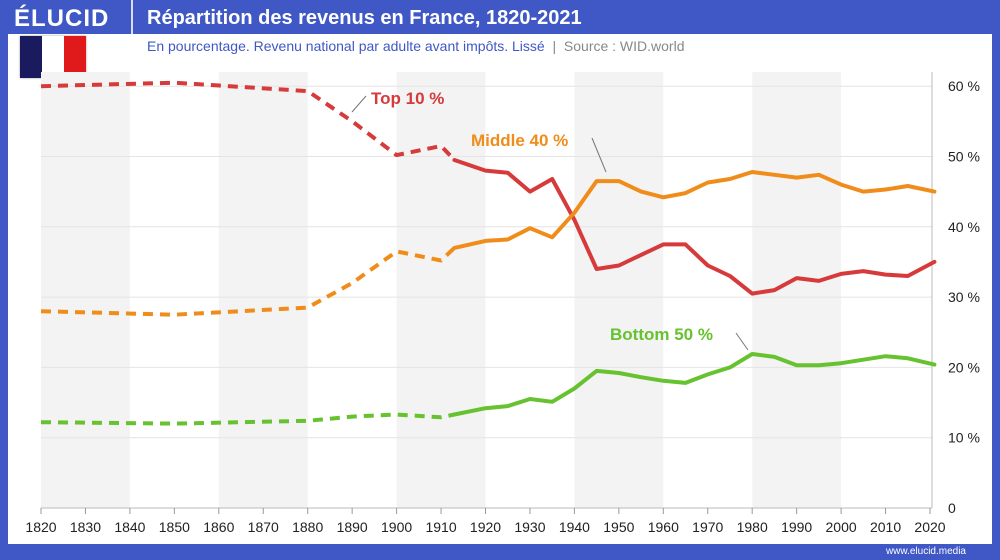  What do you see at coordinates (129, 527) in the screenshot?
I see `x-tick-label: 1840` at bounding box center [129, 527].